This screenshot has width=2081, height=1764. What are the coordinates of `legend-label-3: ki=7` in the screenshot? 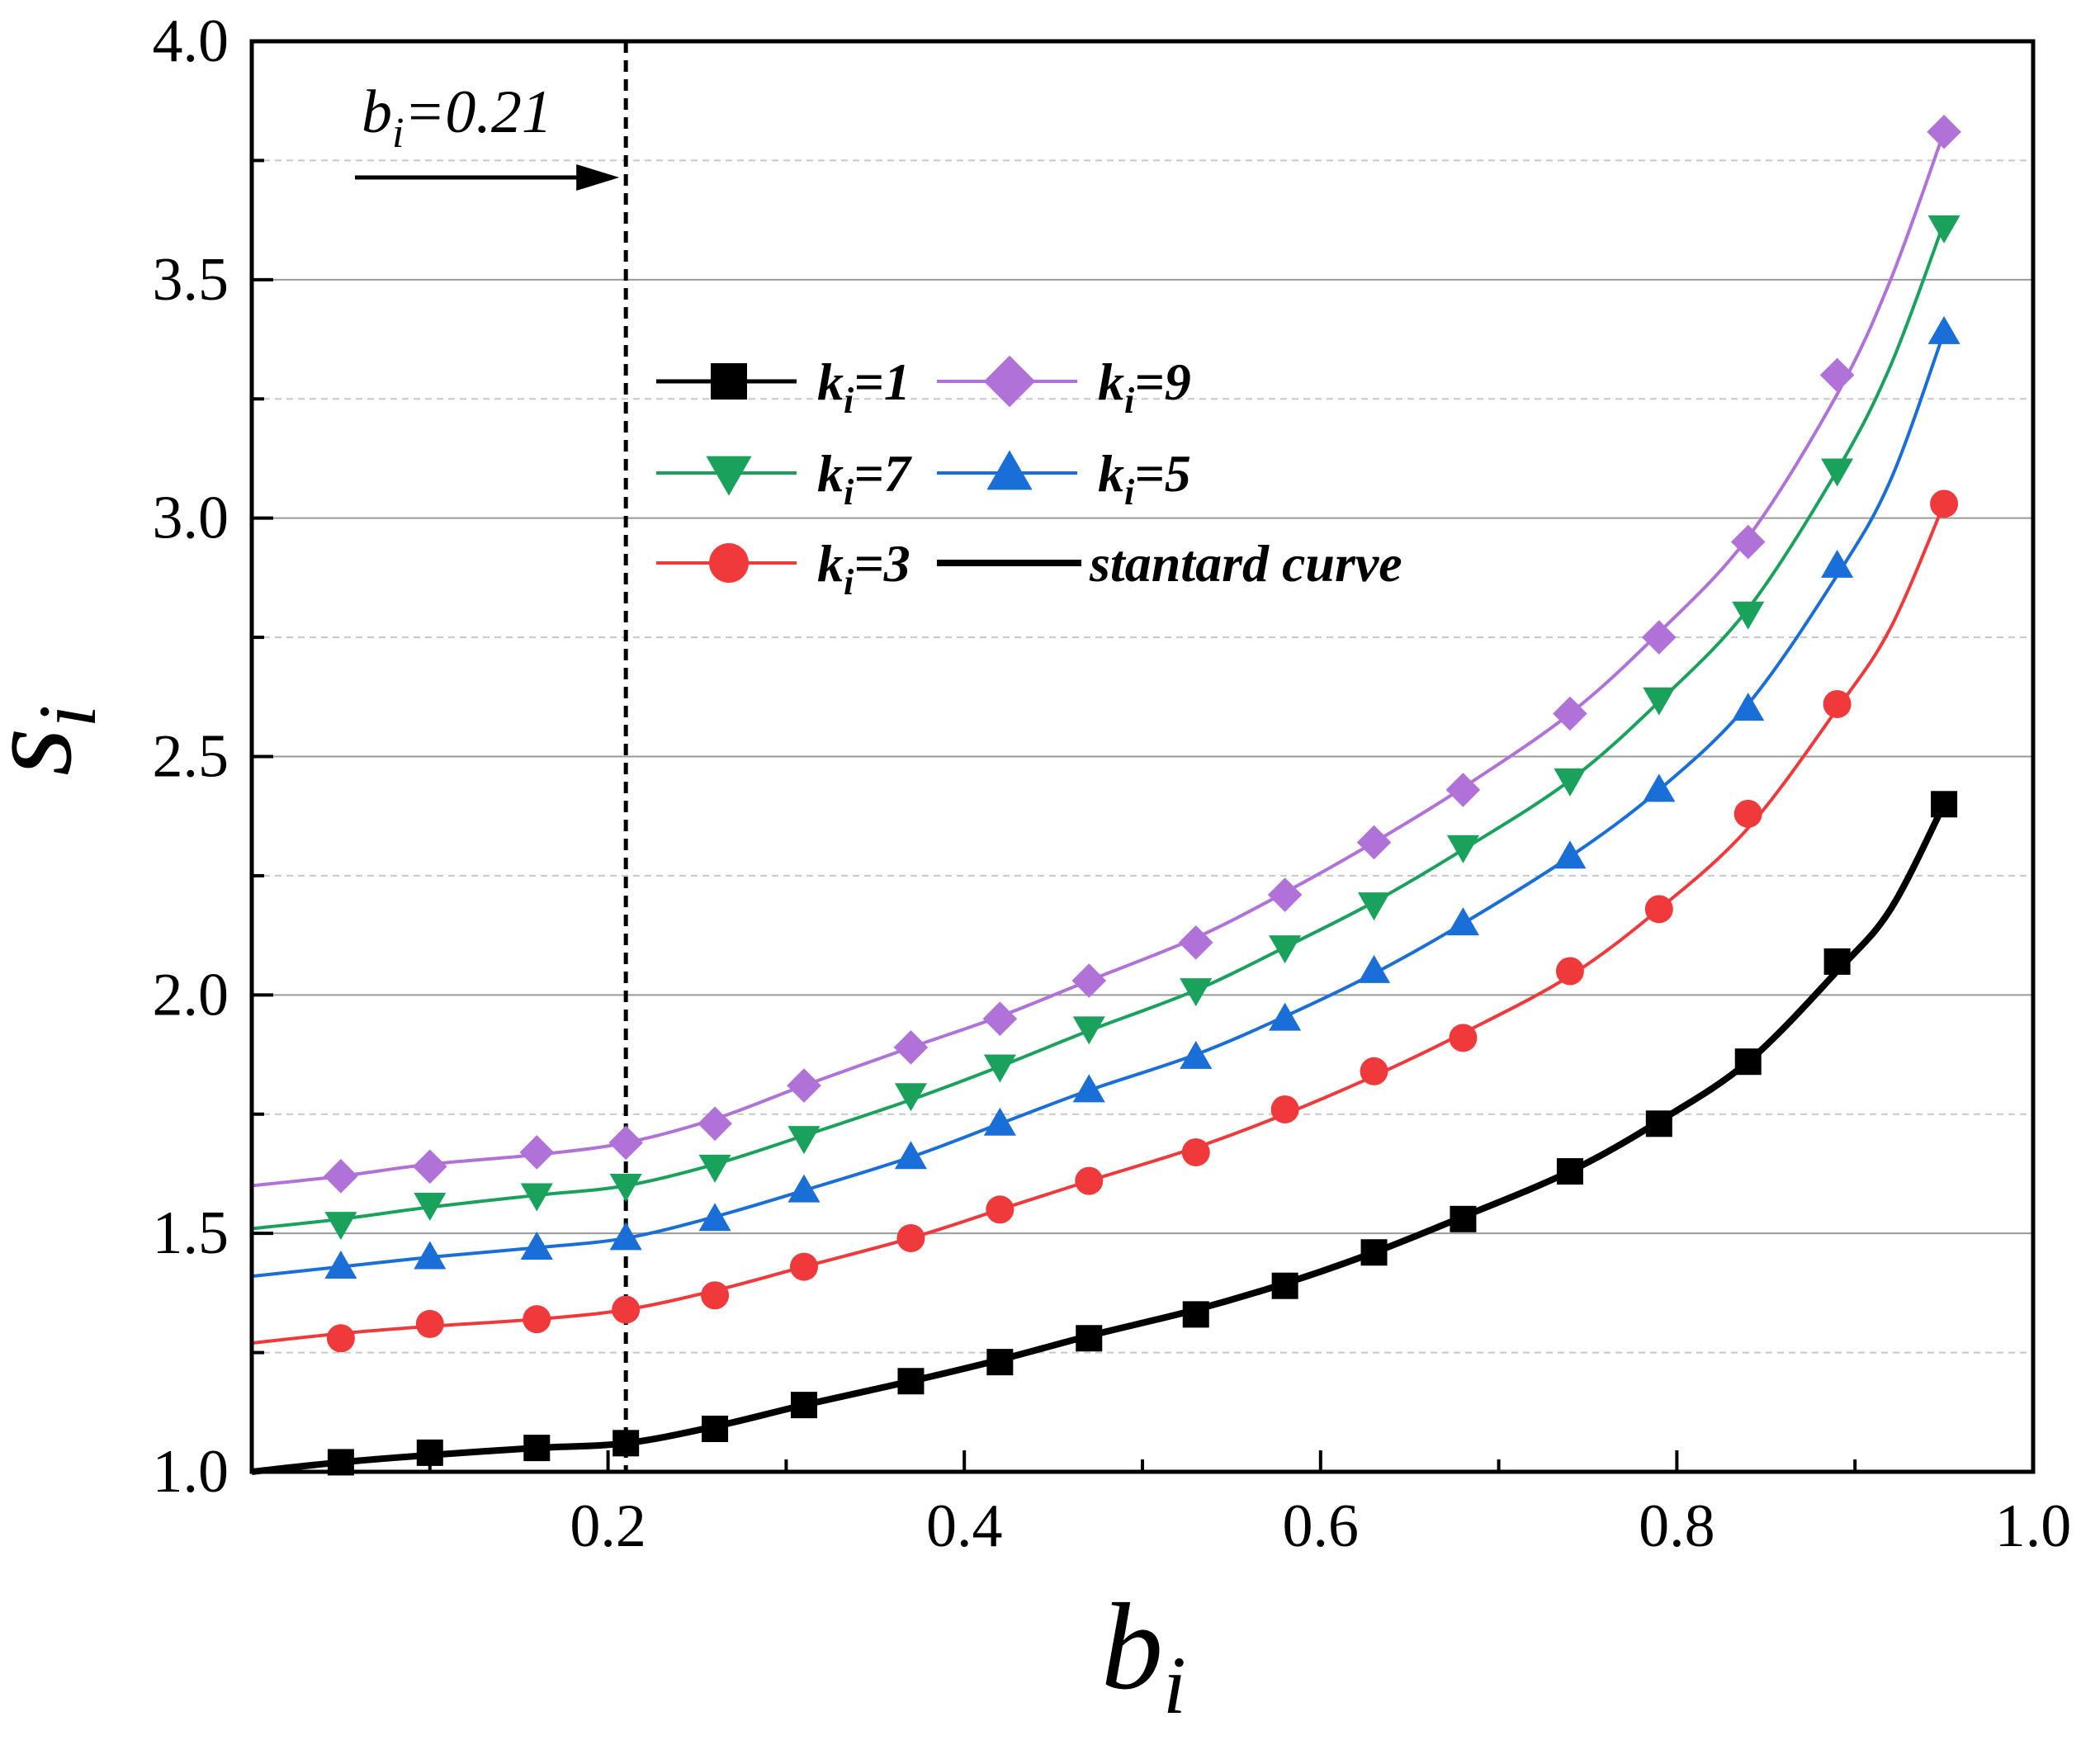 It's located at (865, 479).